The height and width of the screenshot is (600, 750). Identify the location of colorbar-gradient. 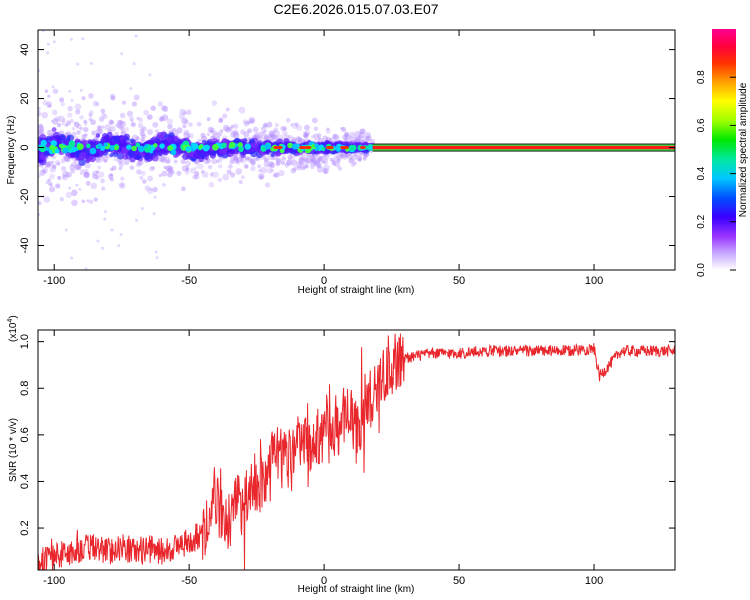
(724, 149).